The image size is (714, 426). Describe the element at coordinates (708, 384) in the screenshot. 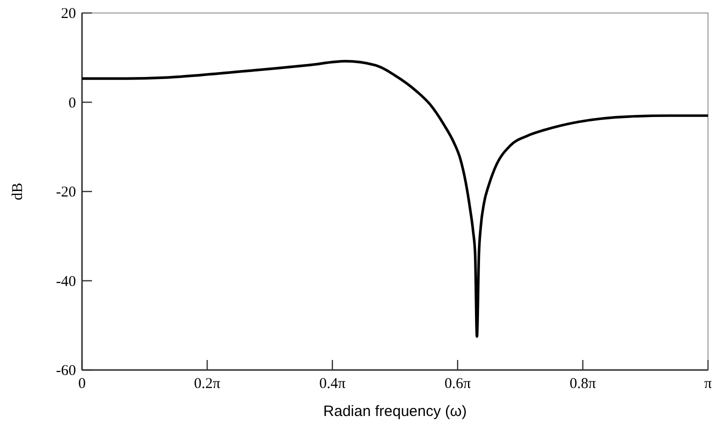

I see `x-tick-label: π` at that location.